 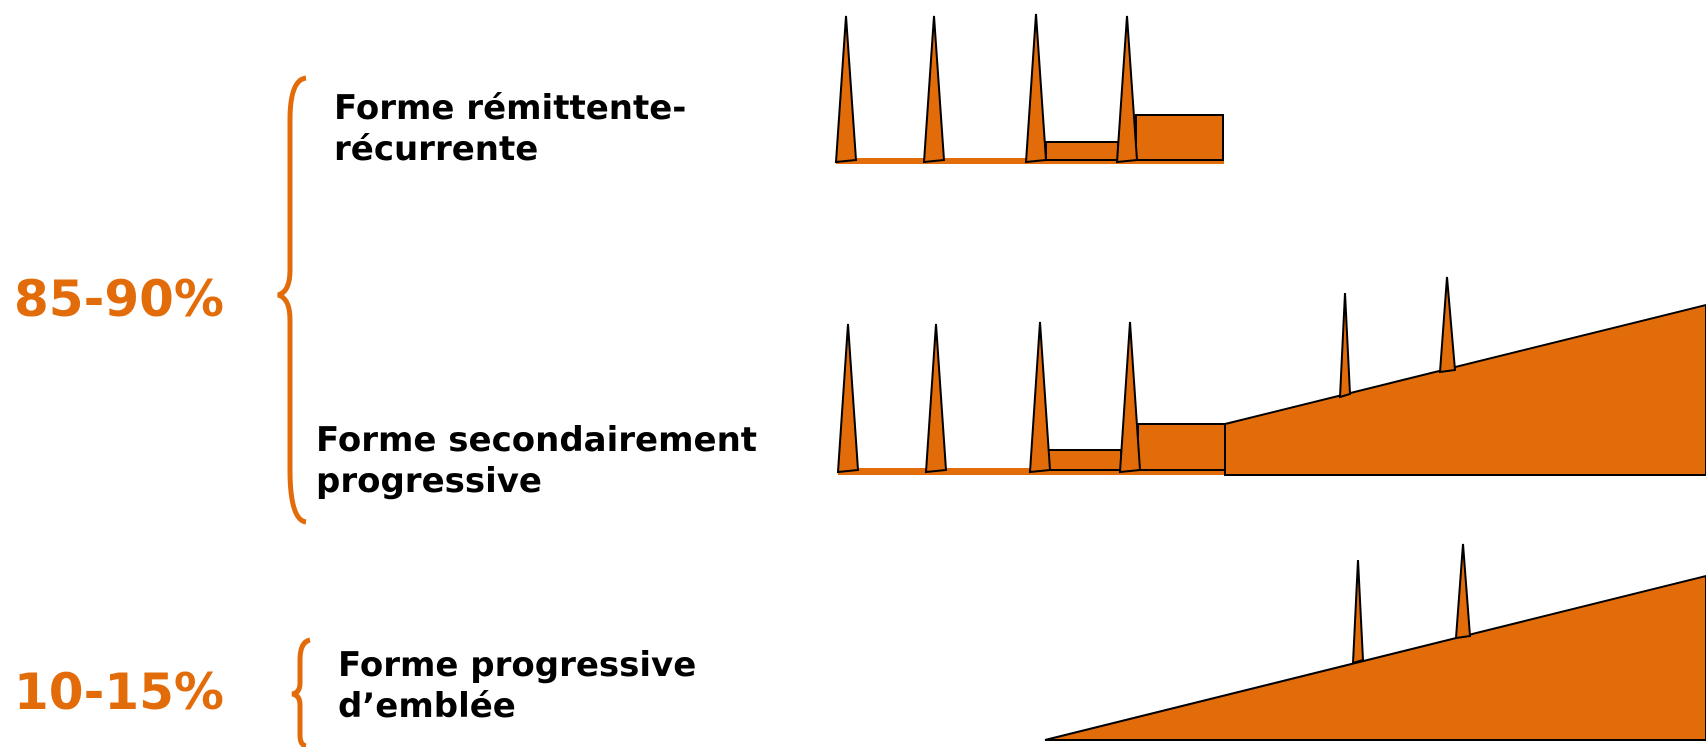 I want to click on percentage-85-90: 85-90%, so click(x=119, y=299).